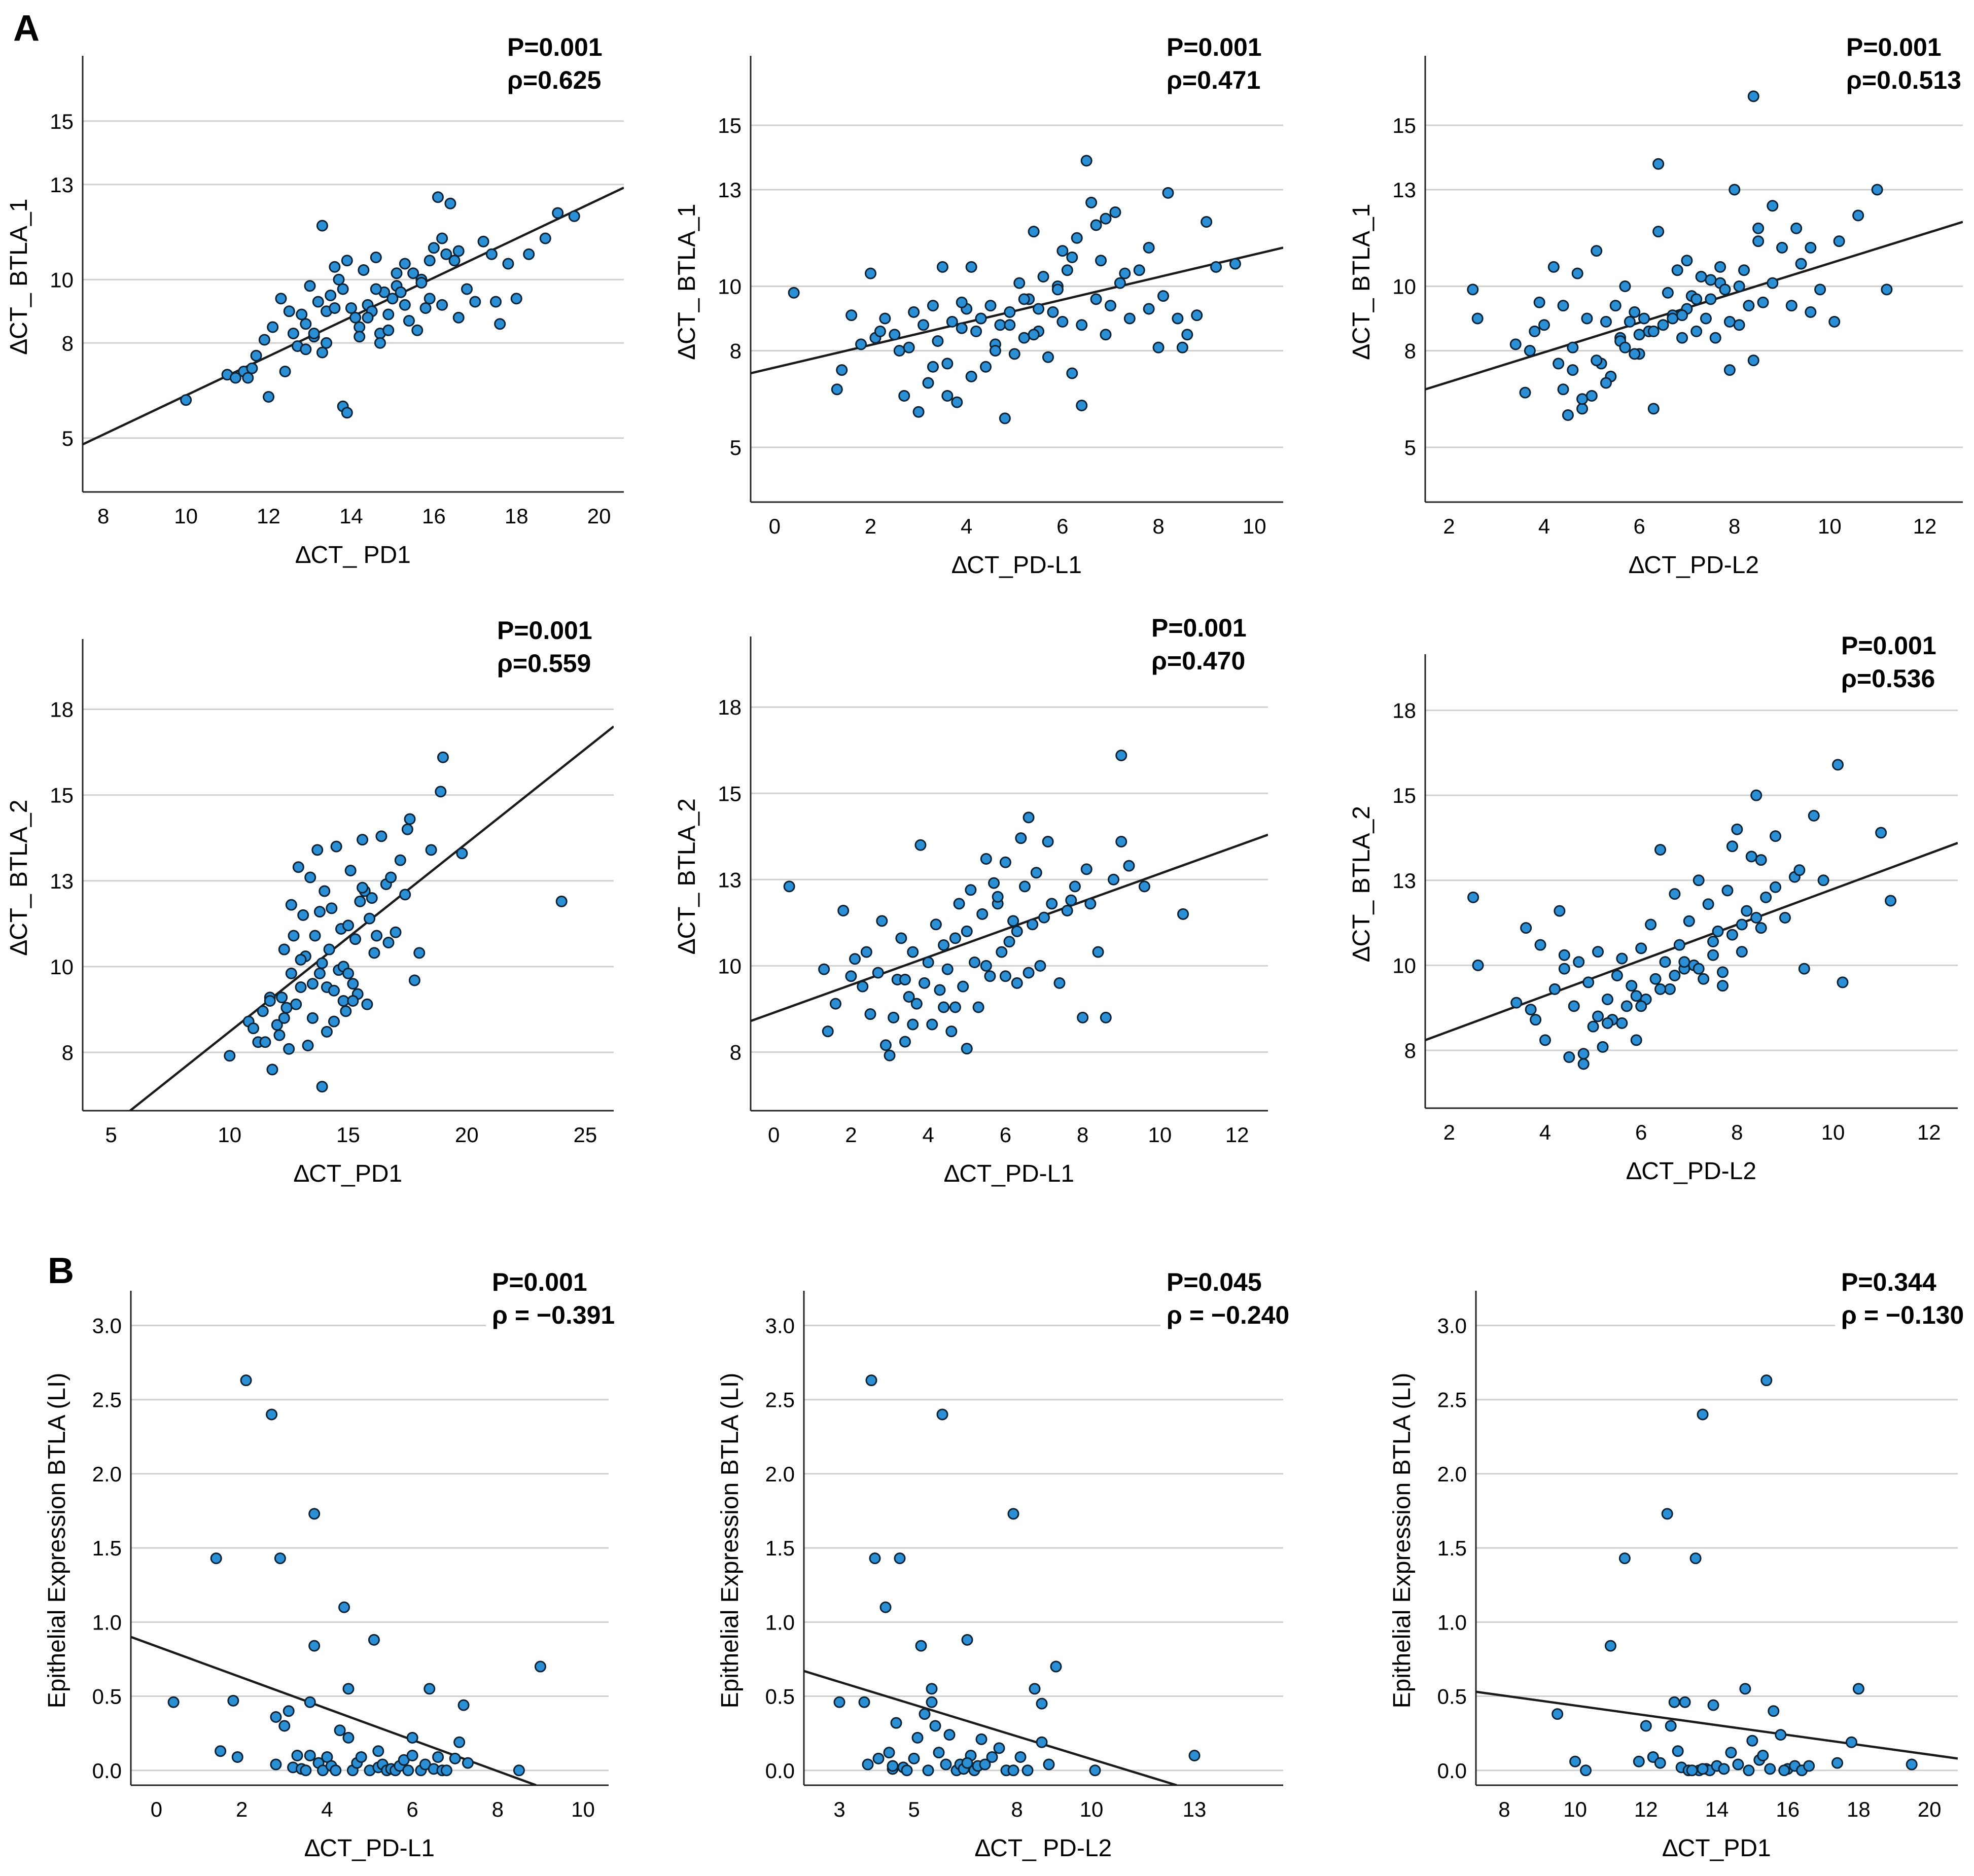 The height and width of the screenshot is (1876, 1974). What do you see at coordinates (107, 1622) in the screenshot?
I see `y-tick-label: 1.0` at bounding box center [107, 1622].